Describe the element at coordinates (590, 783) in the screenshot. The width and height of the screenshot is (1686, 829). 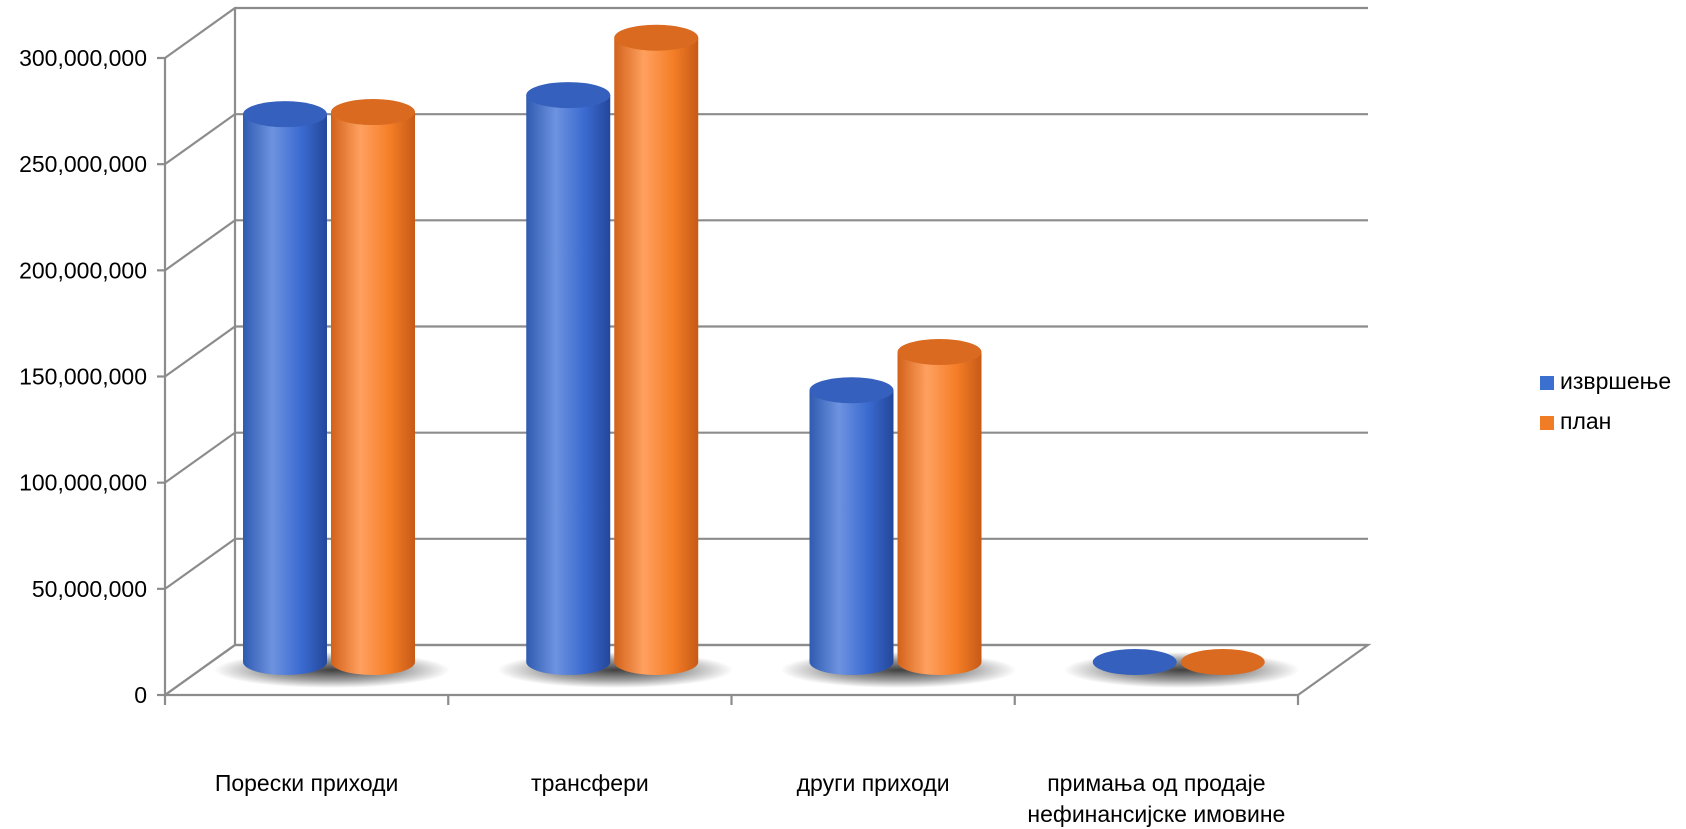
I see `x-category-label: трансфери` at that location.